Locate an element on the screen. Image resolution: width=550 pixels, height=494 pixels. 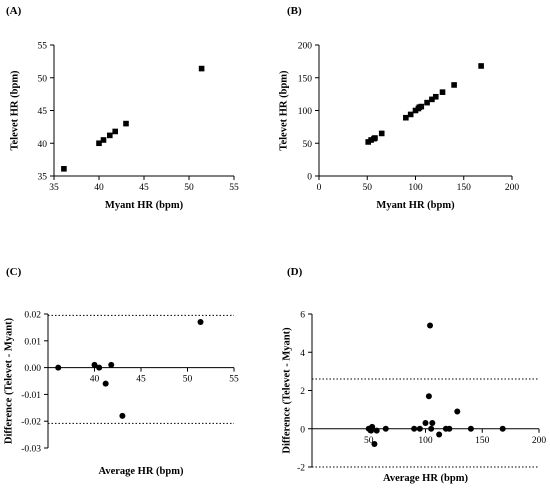
y-tick-label: 40 is located at coordinates (43, 145).